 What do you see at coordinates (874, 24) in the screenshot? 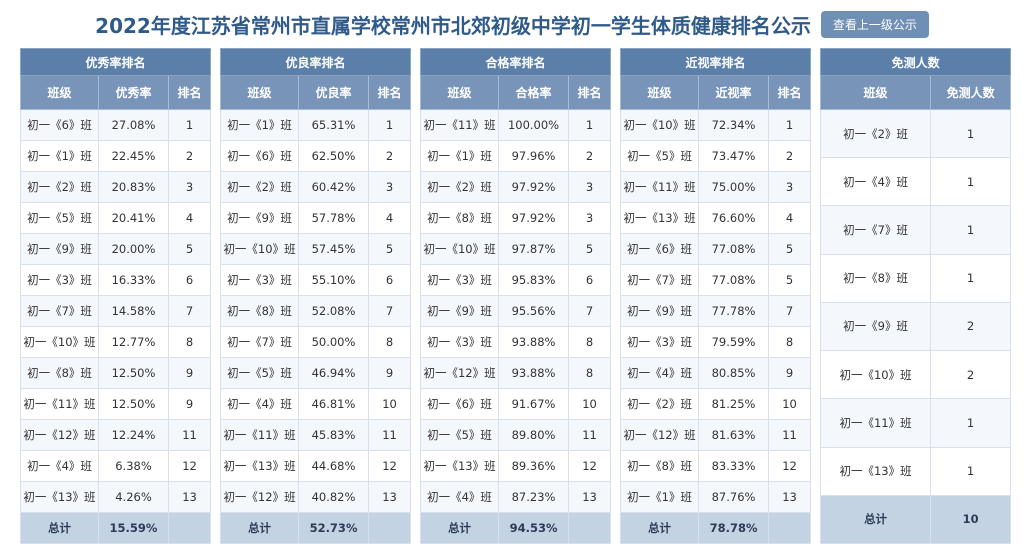
I see `view-parent-announcement-button: 查看上一级公示` at bounding box center [874, 24].